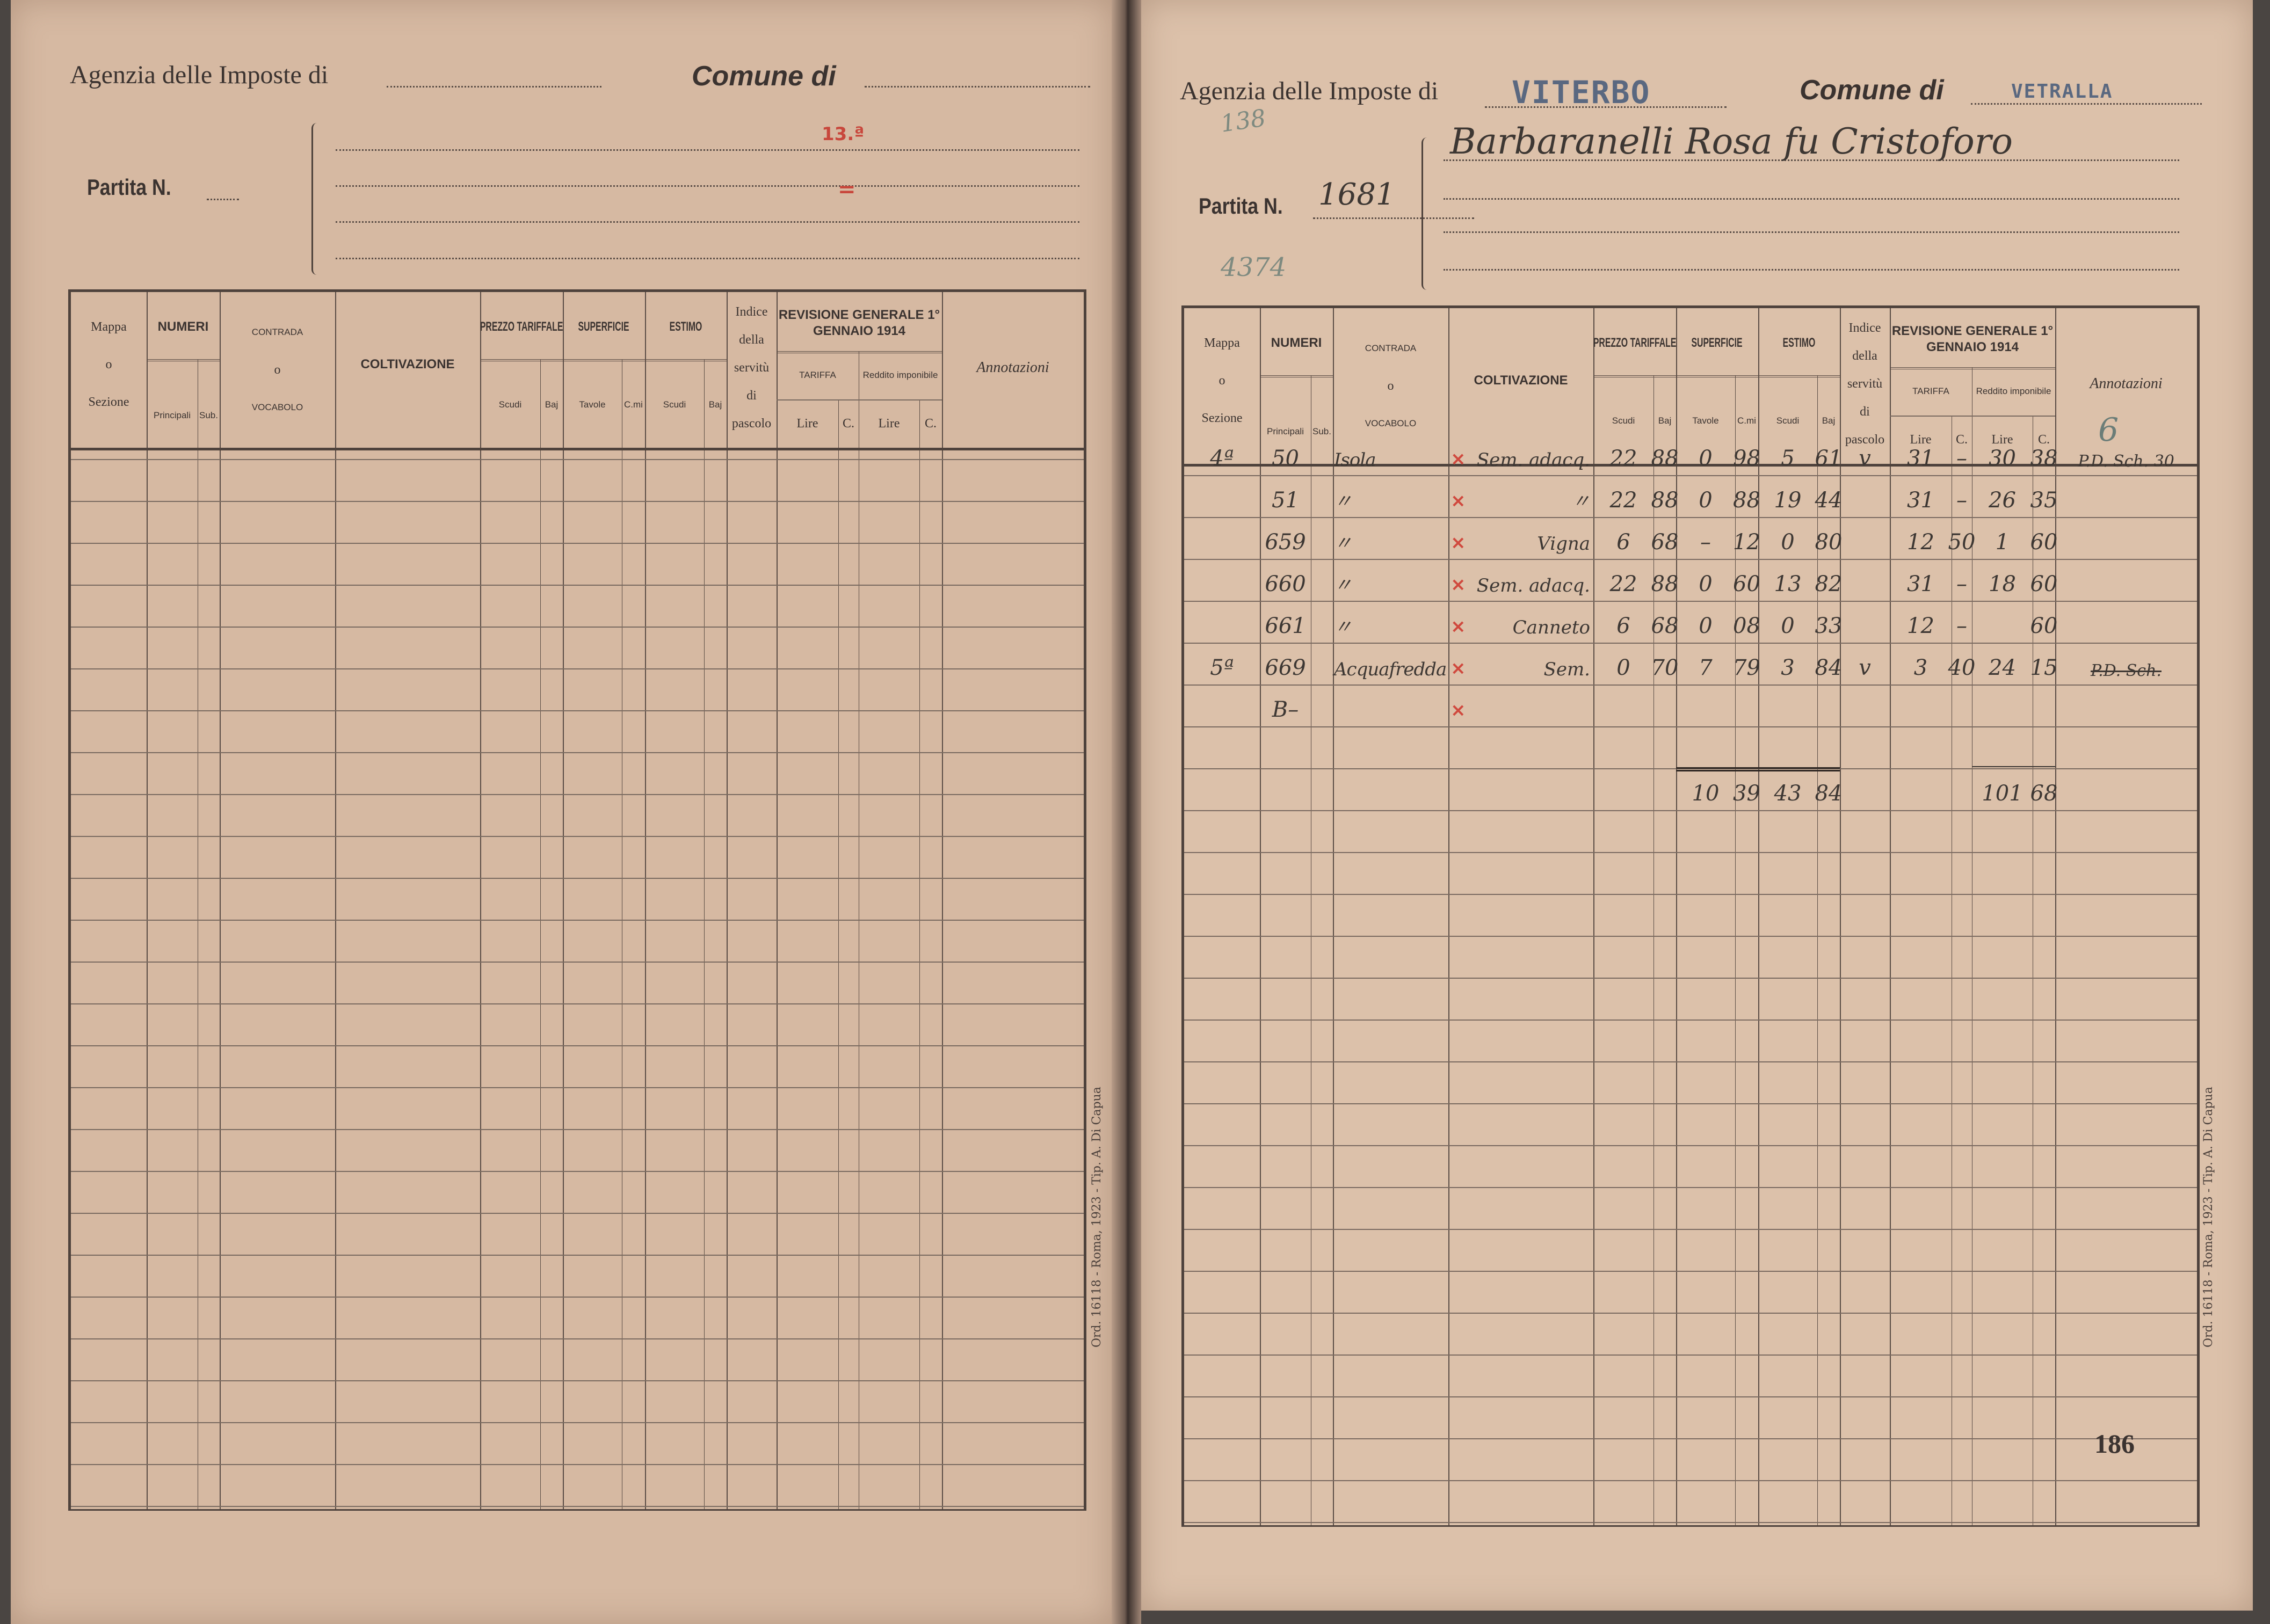  I want to click on red-annotation: 13.ª, so click(844, 134).